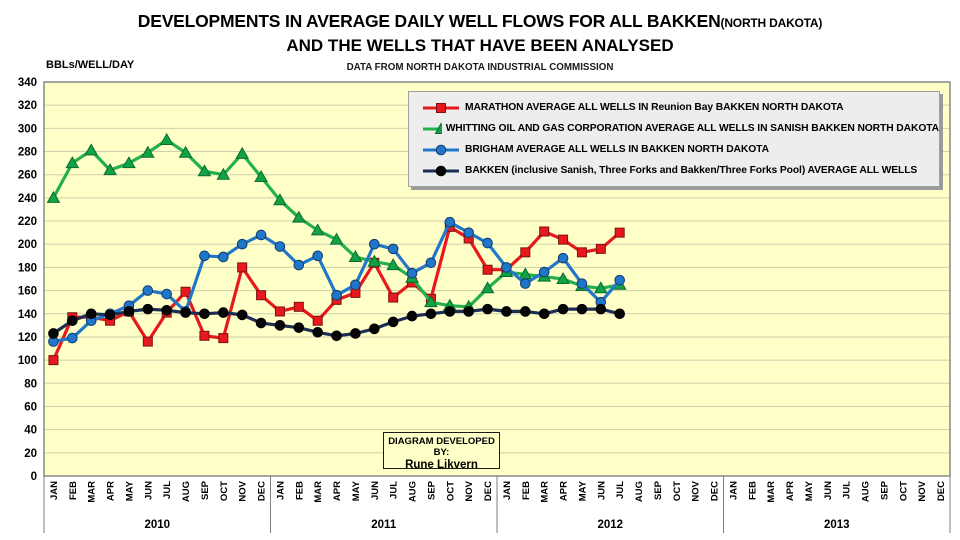 The height and width of the screenshot is (540, 960). Describe the element at coordinates (866, 491) in the screenshot. I see `month-tick-label: AUG` at that location.